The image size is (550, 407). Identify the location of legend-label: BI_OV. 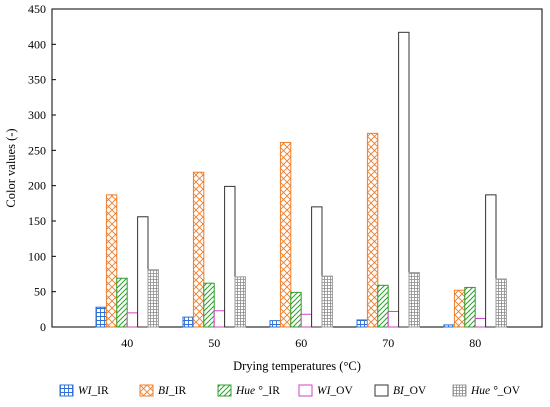
(410, 391).